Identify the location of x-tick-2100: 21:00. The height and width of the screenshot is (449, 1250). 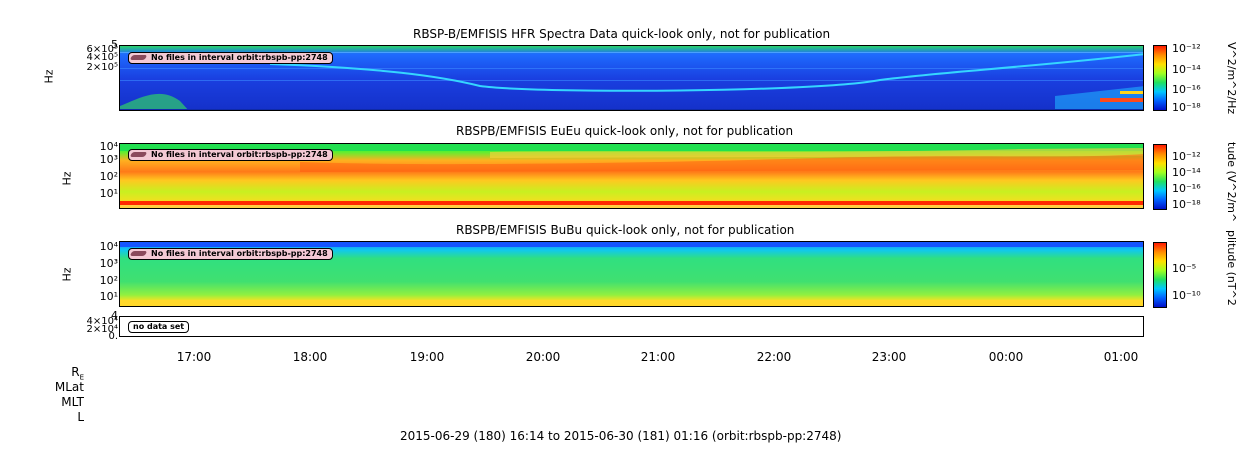
(658, 357).